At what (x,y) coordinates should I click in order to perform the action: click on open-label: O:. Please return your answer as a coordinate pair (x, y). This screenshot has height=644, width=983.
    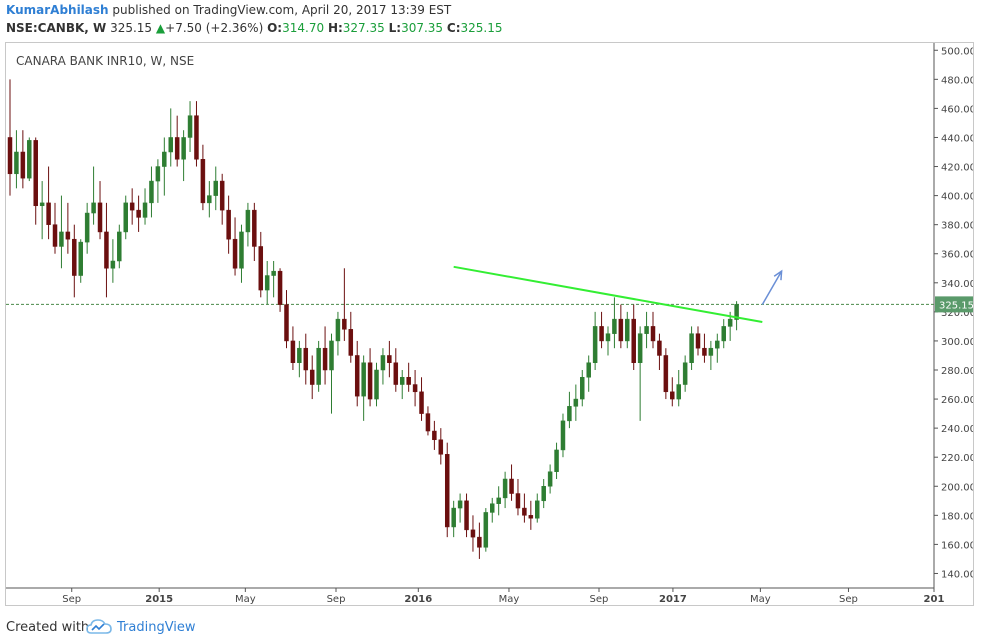
    Looking at the image, I should click on (275, 28).